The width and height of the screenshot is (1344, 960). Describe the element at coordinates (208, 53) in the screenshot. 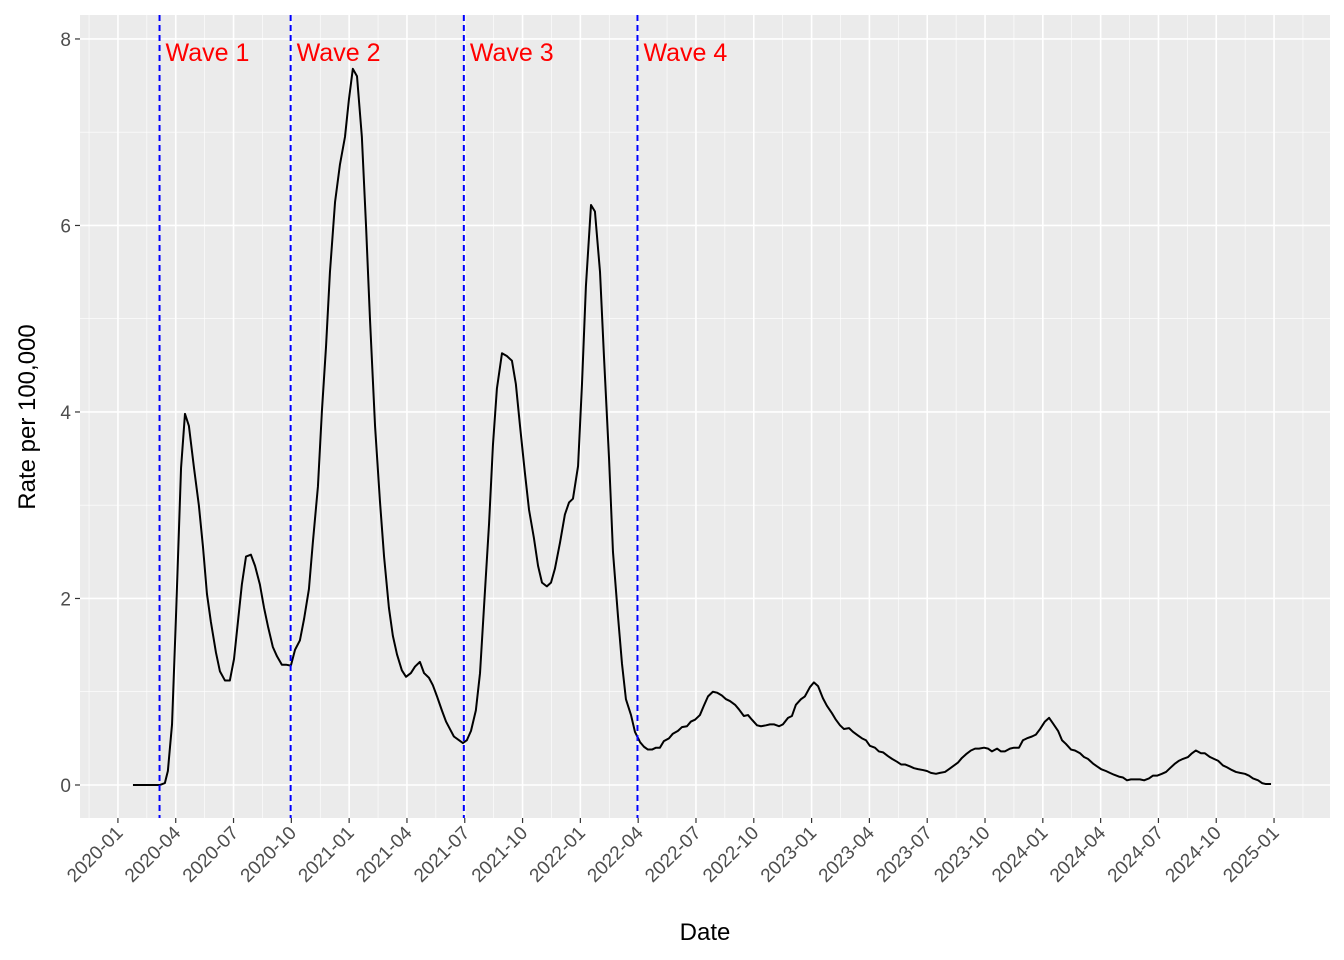

I see `wave-label: Wave 1` at that location.